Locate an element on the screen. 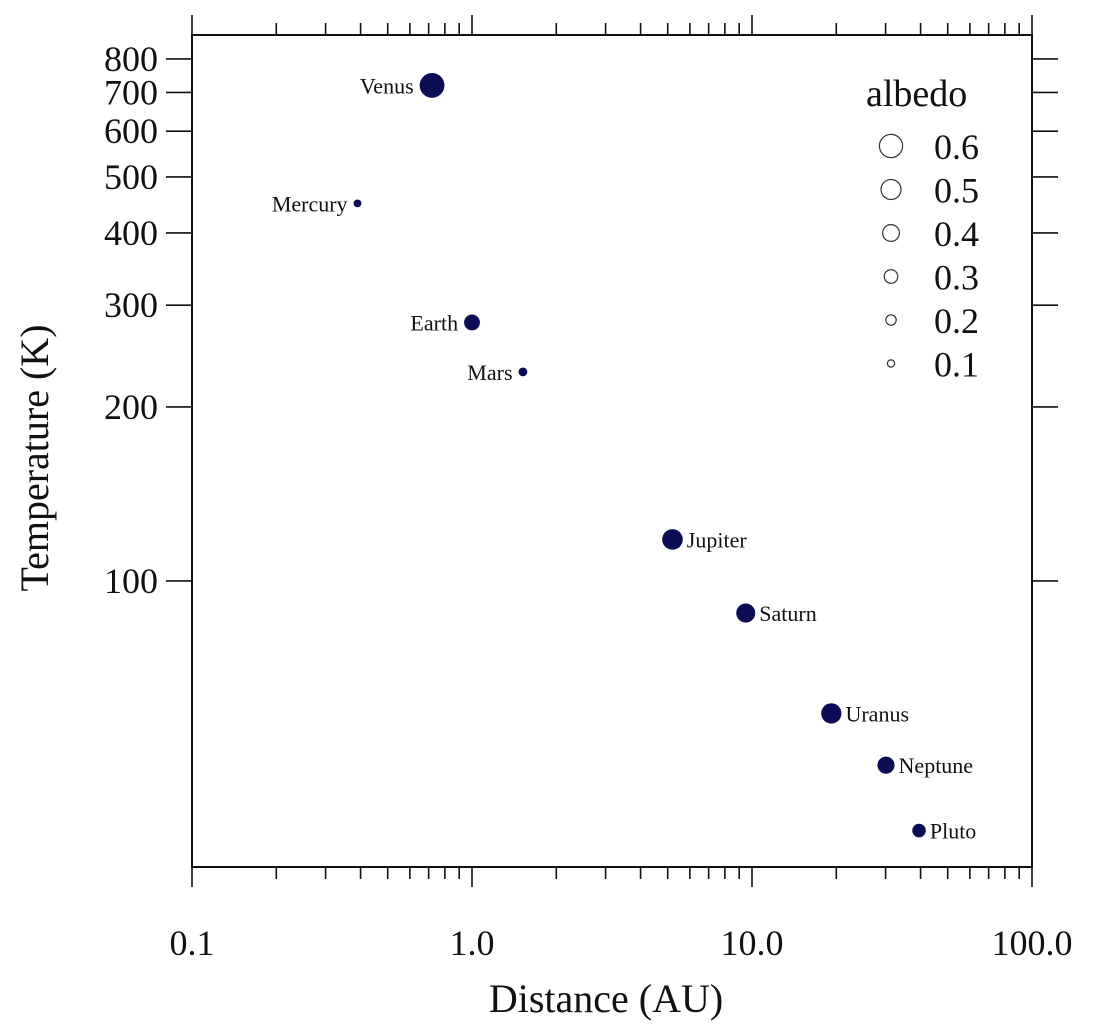  point-label: Neptune is located at coordinates (936, 765).